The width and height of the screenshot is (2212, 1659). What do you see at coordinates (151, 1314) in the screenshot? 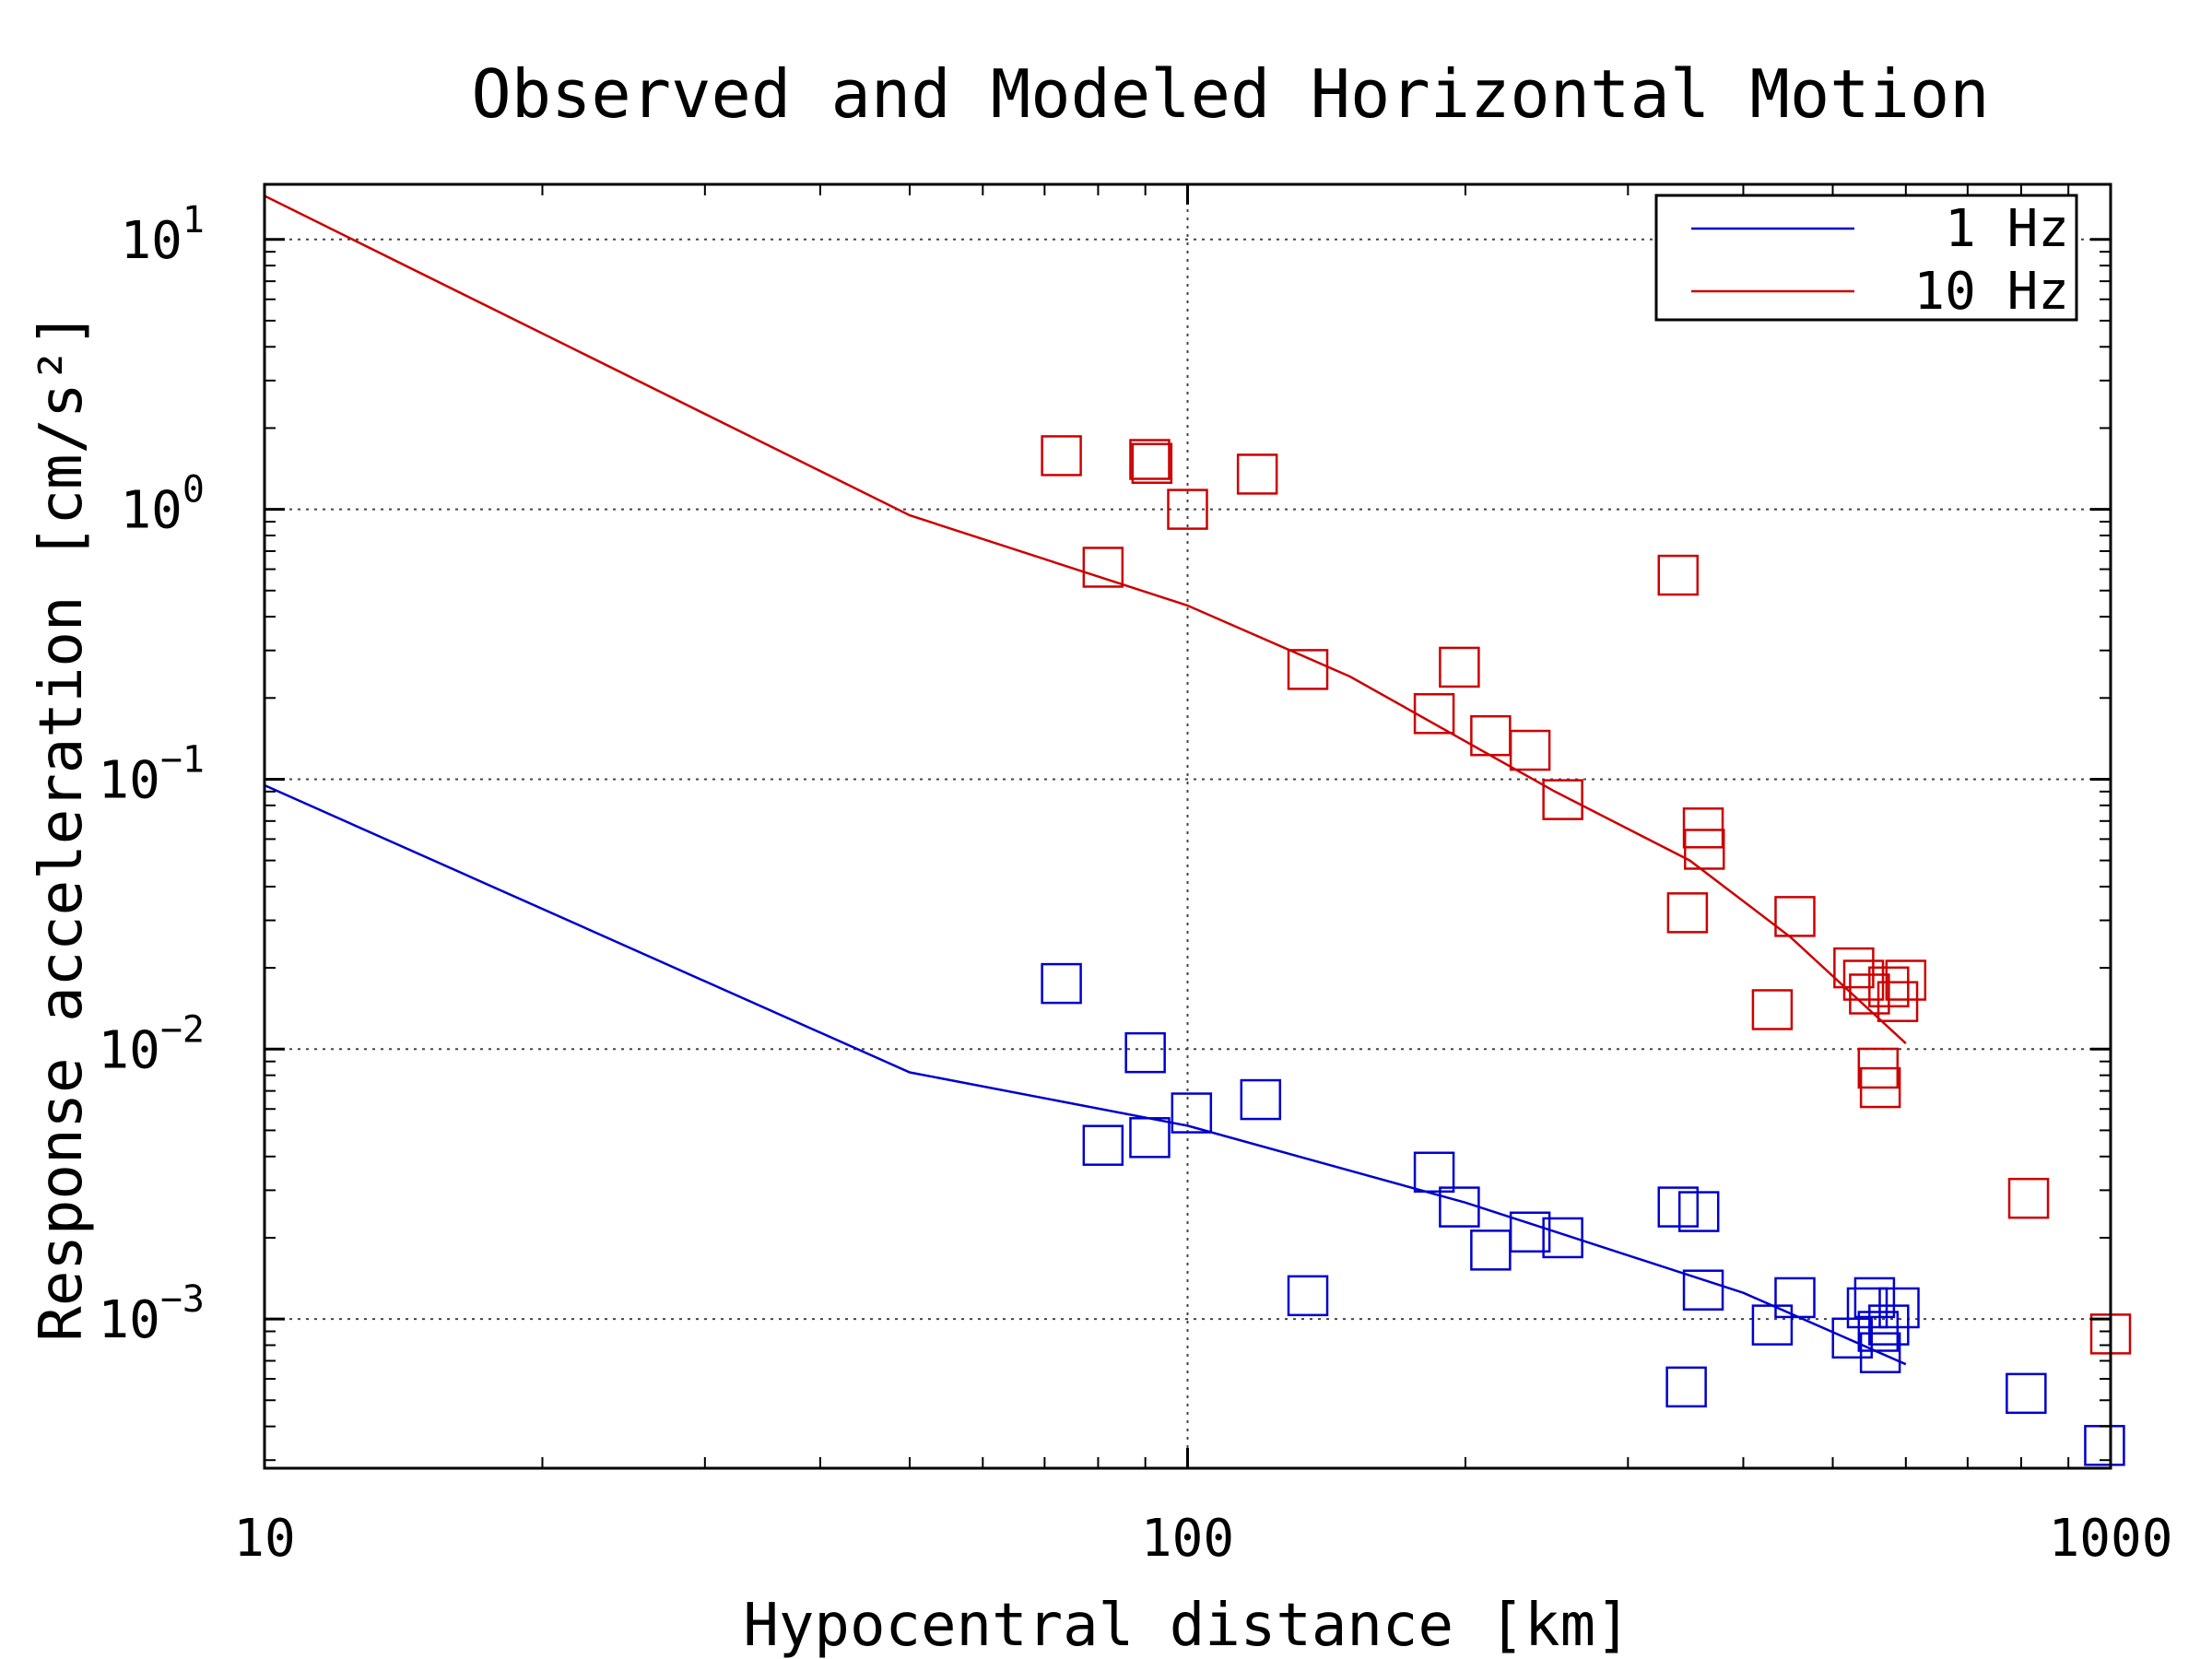
I see `y-tick-label: 10⁻³` at bounding box center [151, 1314].